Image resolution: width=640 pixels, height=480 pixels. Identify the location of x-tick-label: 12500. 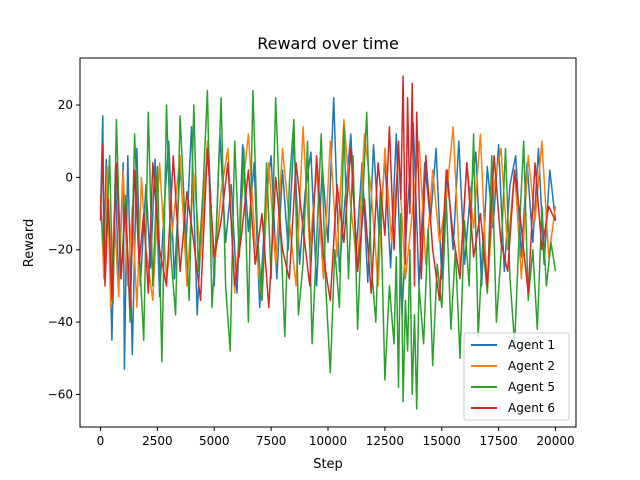
(385, 441).